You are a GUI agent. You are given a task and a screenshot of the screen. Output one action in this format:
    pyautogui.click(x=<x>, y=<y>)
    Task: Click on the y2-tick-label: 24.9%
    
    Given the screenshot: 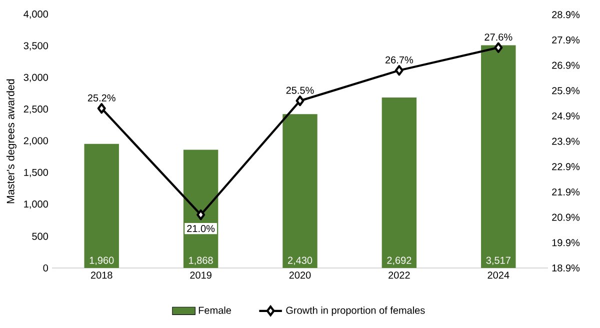 What is the action you would take?
    pyautogui.click(x=566, y=116)
    